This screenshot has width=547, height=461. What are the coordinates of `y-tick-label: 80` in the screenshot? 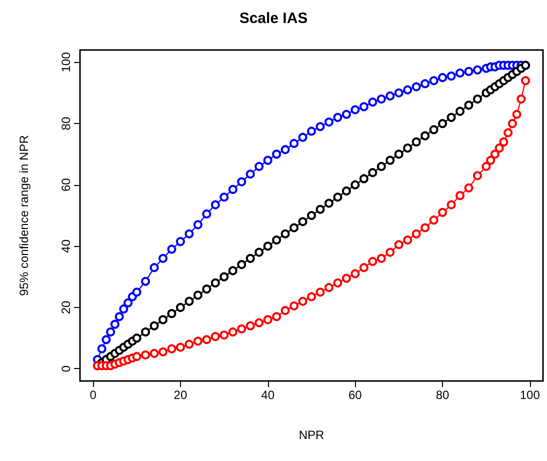 It's located at (66, 123).